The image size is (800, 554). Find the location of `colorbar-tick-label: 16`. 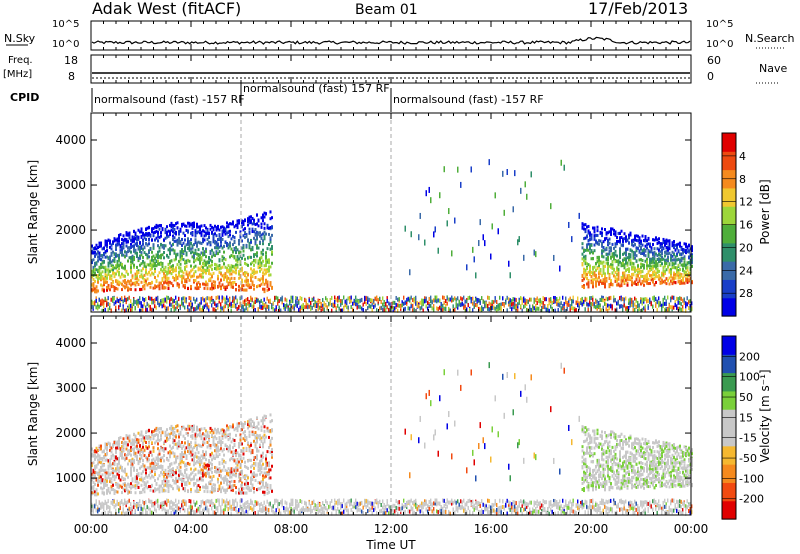

colorbar-tick-label: 16 is located at coordinates (746, 225).